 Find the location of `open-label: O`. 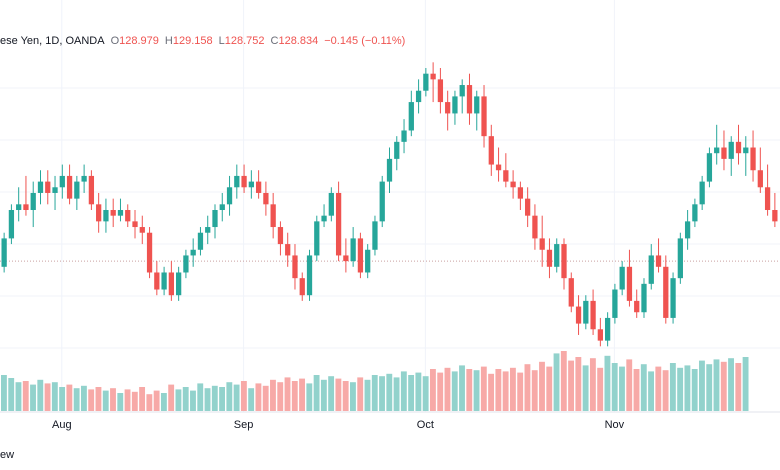

open-label: O is located at coordinates (115, 41).